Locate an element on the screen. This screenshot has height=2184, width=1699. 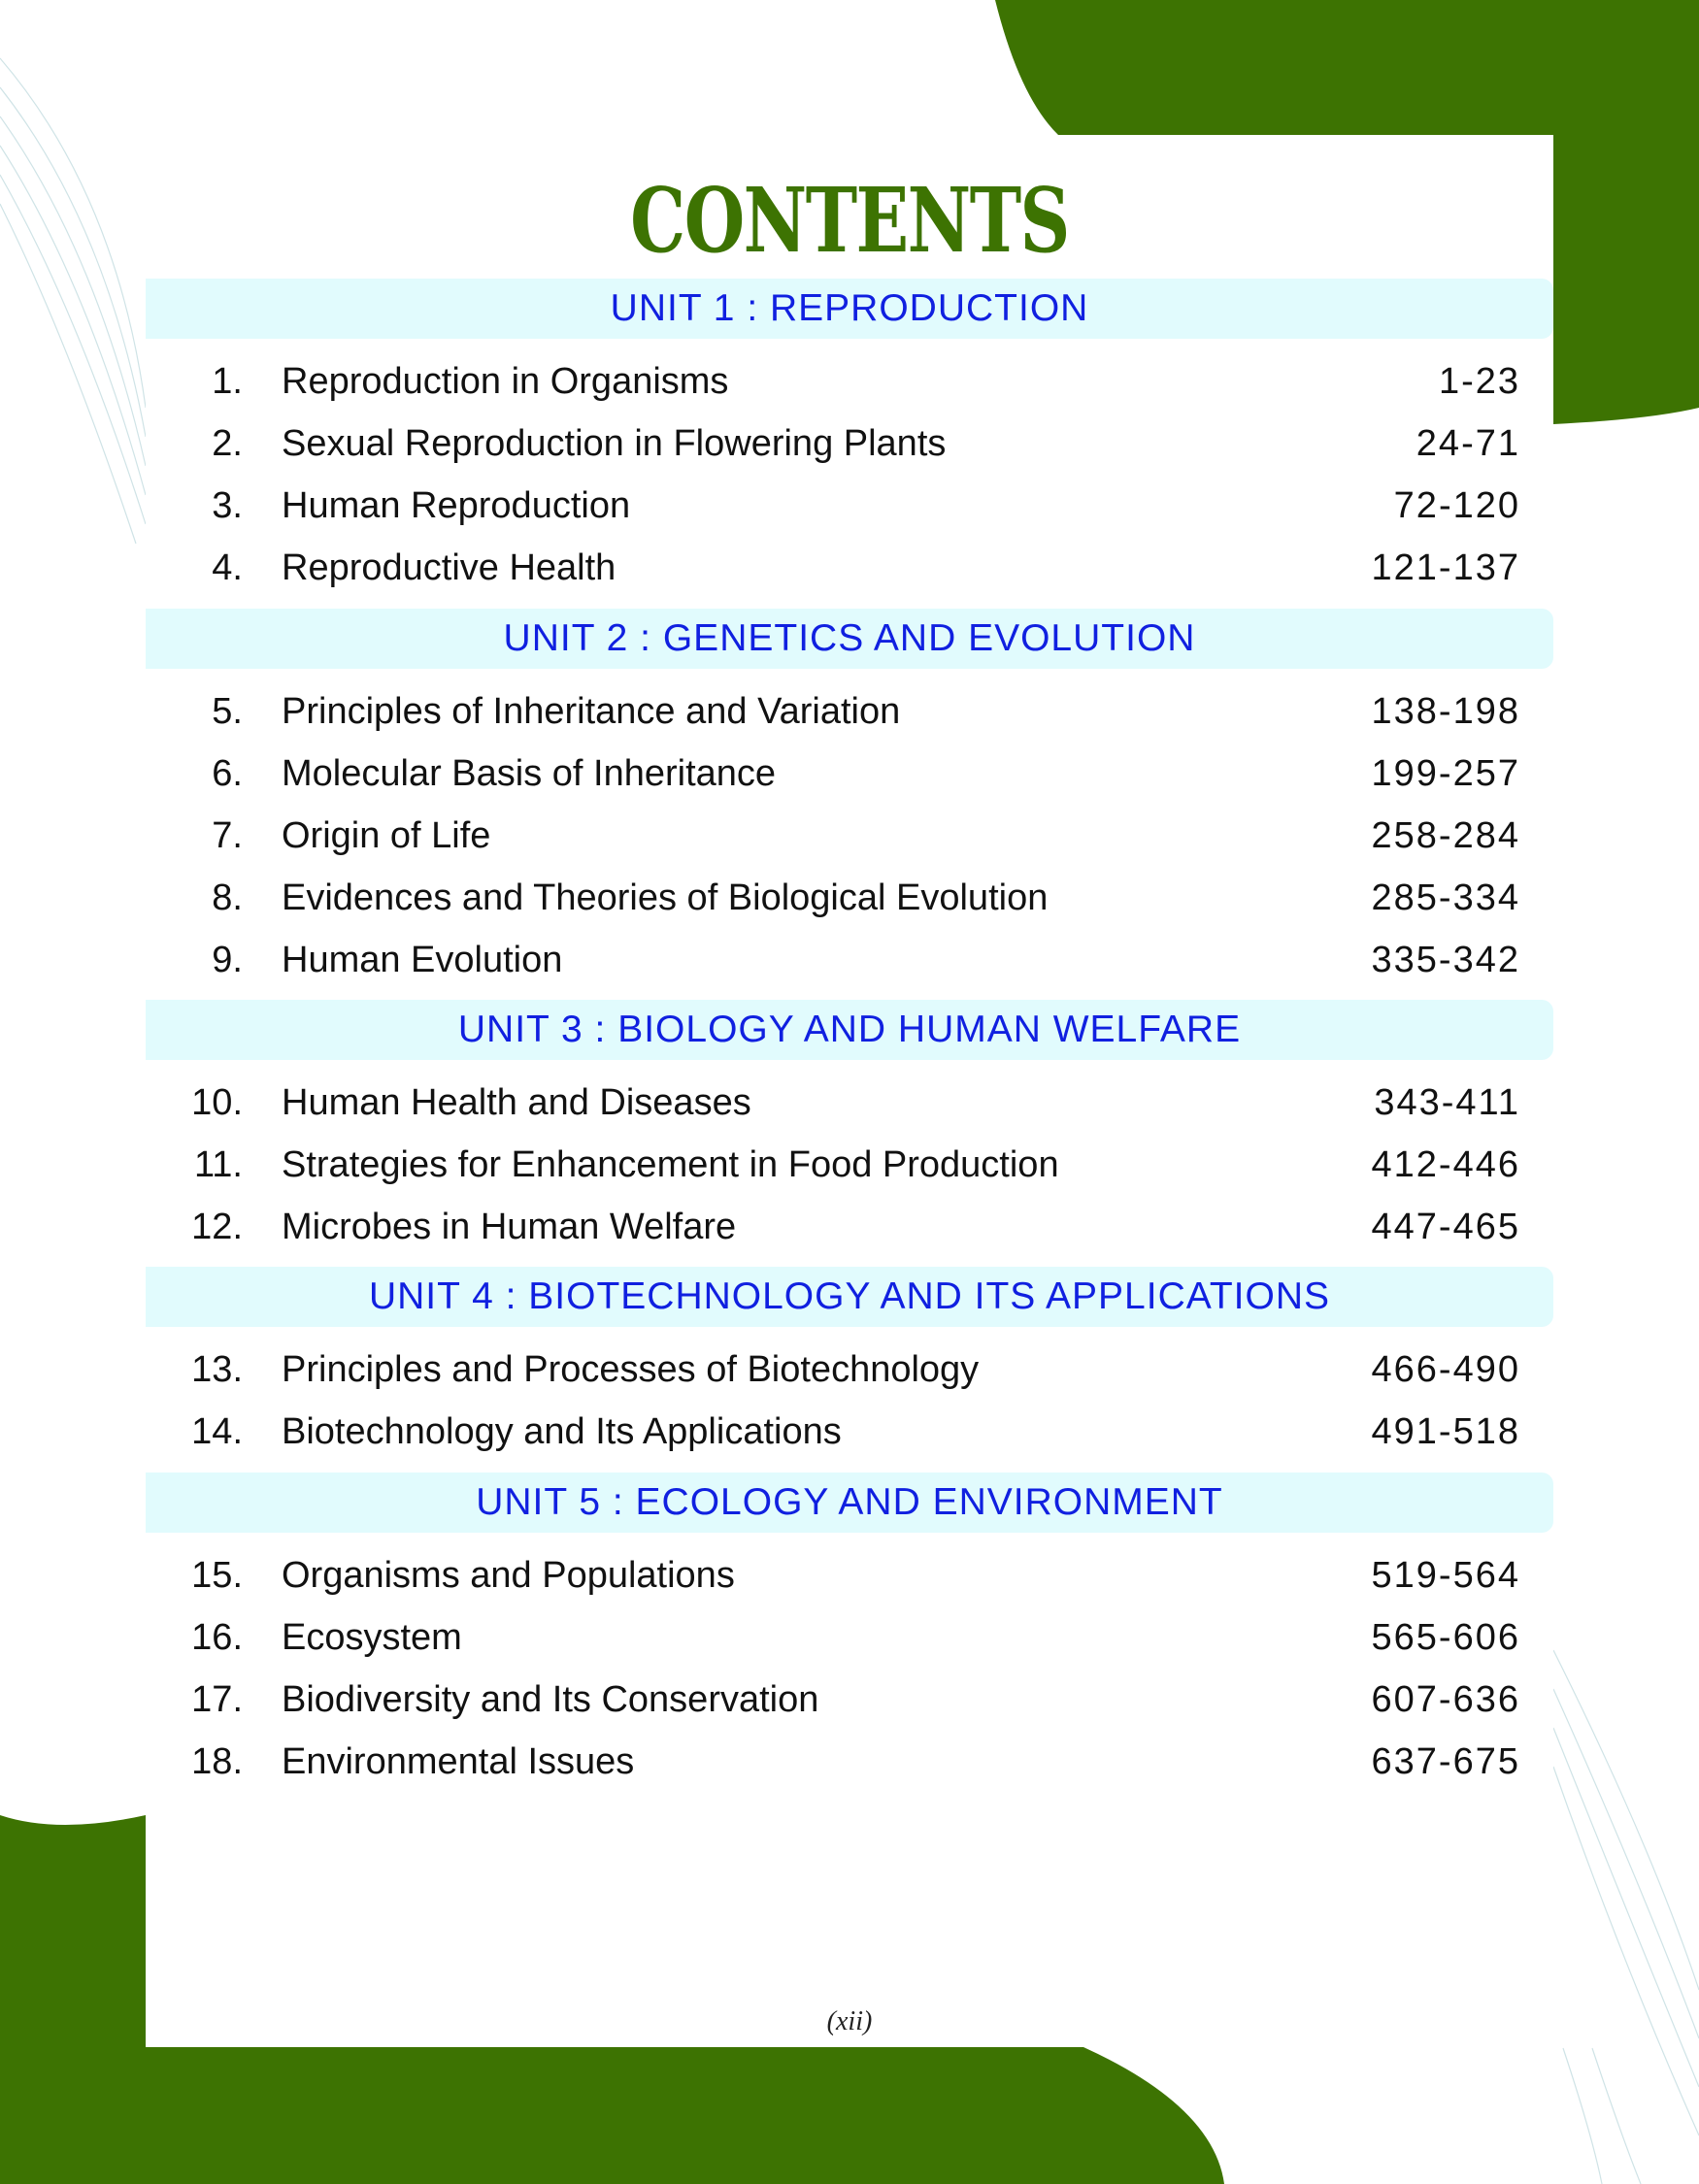
unit-header: UNIT 2 : GENETICS AND EVOLUTION is located at coordinates (849, 639).